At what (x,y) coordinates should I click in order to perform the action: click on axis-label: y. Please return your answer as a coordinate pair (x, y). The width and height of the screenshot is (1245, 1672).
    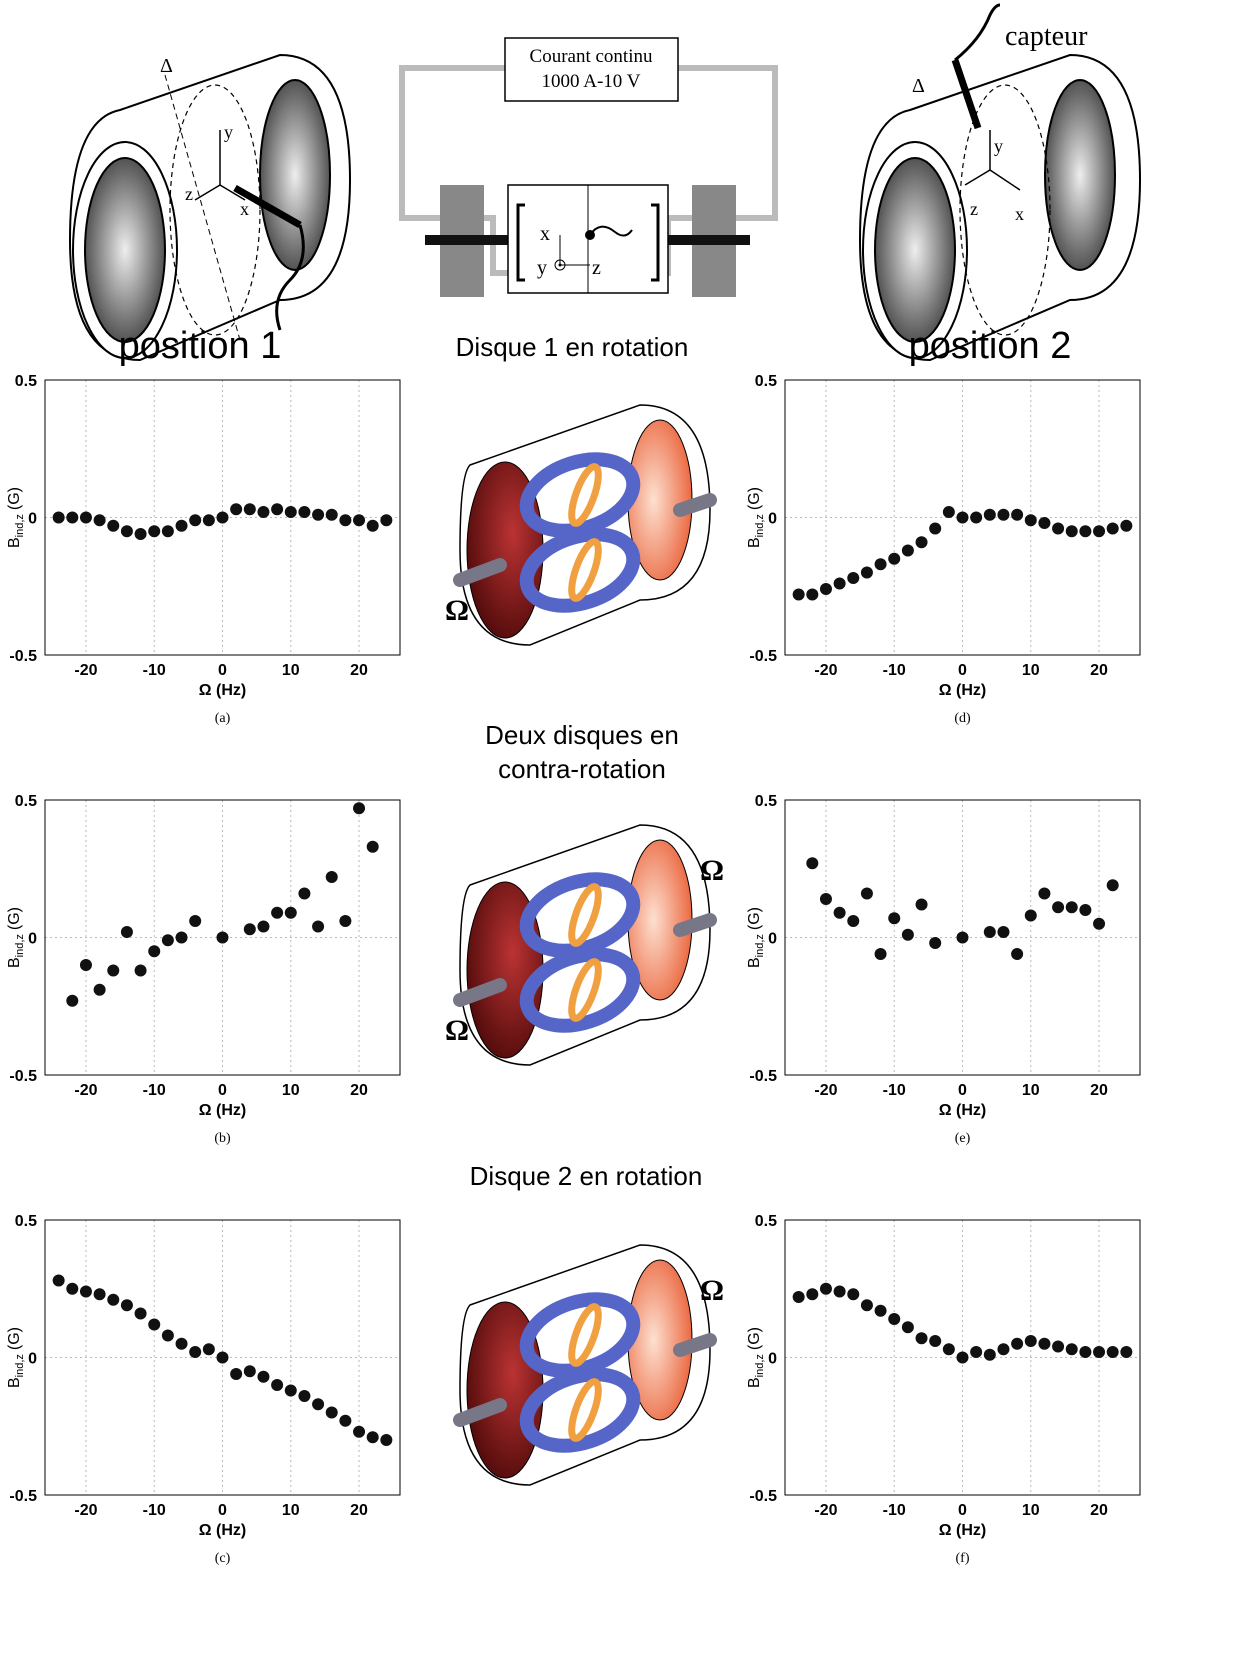
    Looking at the image, I should click on (998, 146).